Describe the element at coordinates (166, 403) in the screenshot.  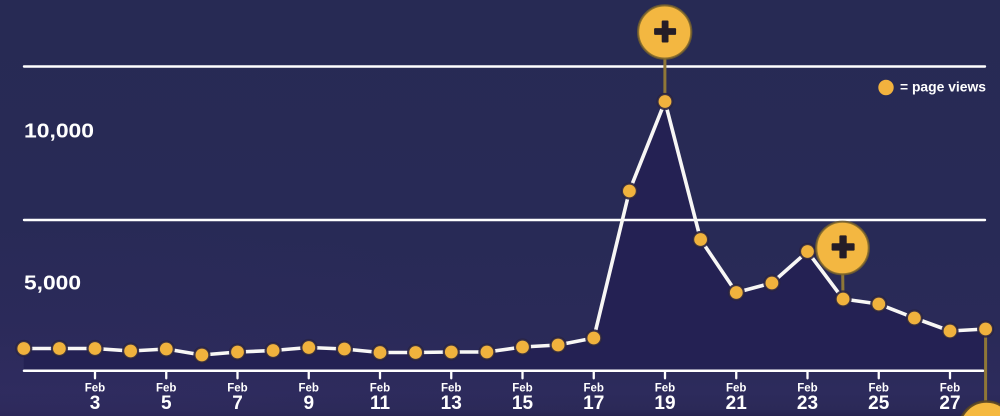
I see `svg-text: 5` at that location.